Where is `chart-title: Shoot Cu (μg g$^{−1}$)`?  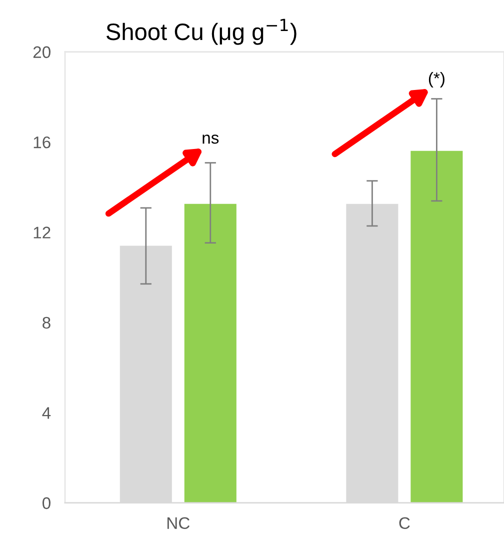 chart-title: Shoot Cu (μg g$^{−1}$) is located at coordinates (201, 31).